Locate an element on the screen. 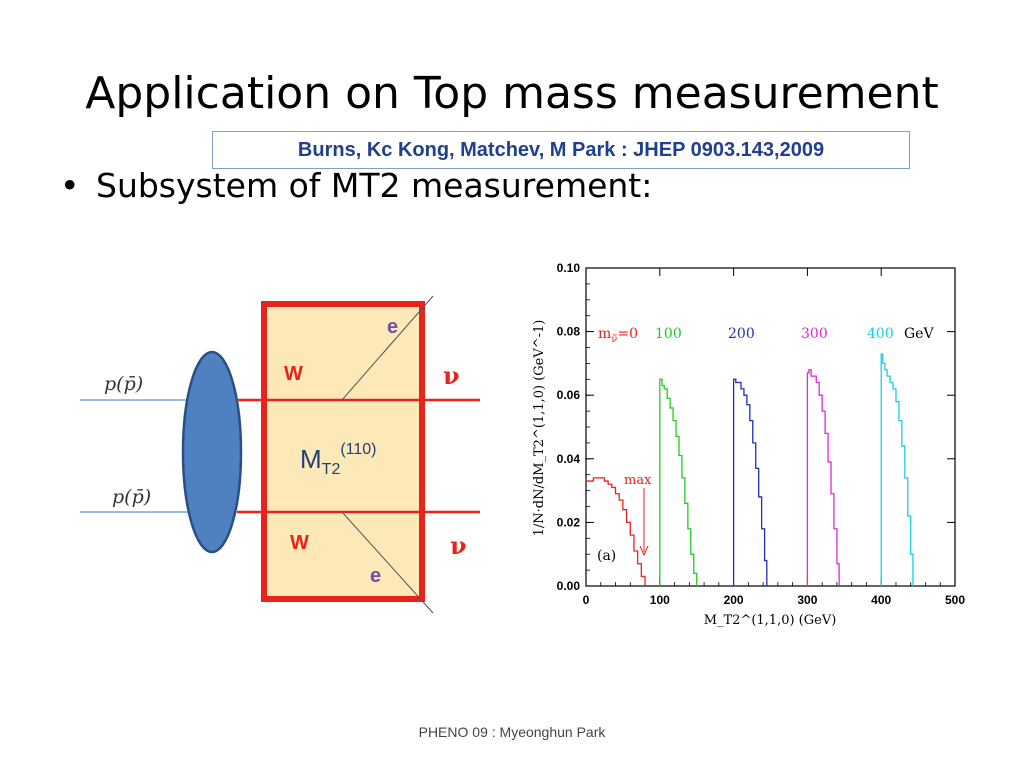 The height and width of the screenshot is (768, 1024). x-tick-label: 0 is located at coordinates (586, 600).